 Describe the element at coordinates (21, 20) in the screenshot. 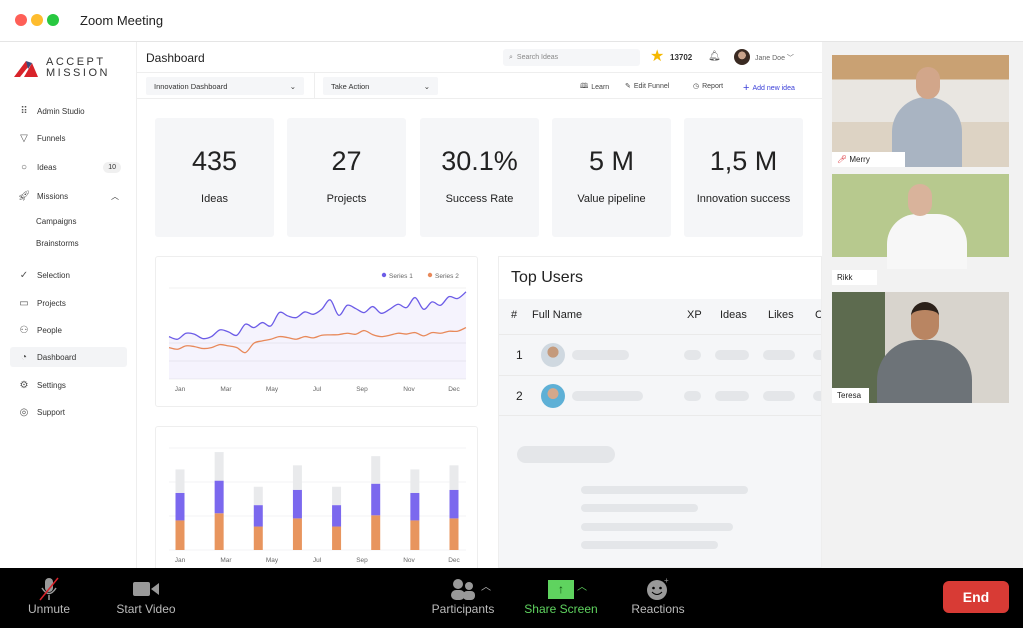

I see `close-window-button` at that location.